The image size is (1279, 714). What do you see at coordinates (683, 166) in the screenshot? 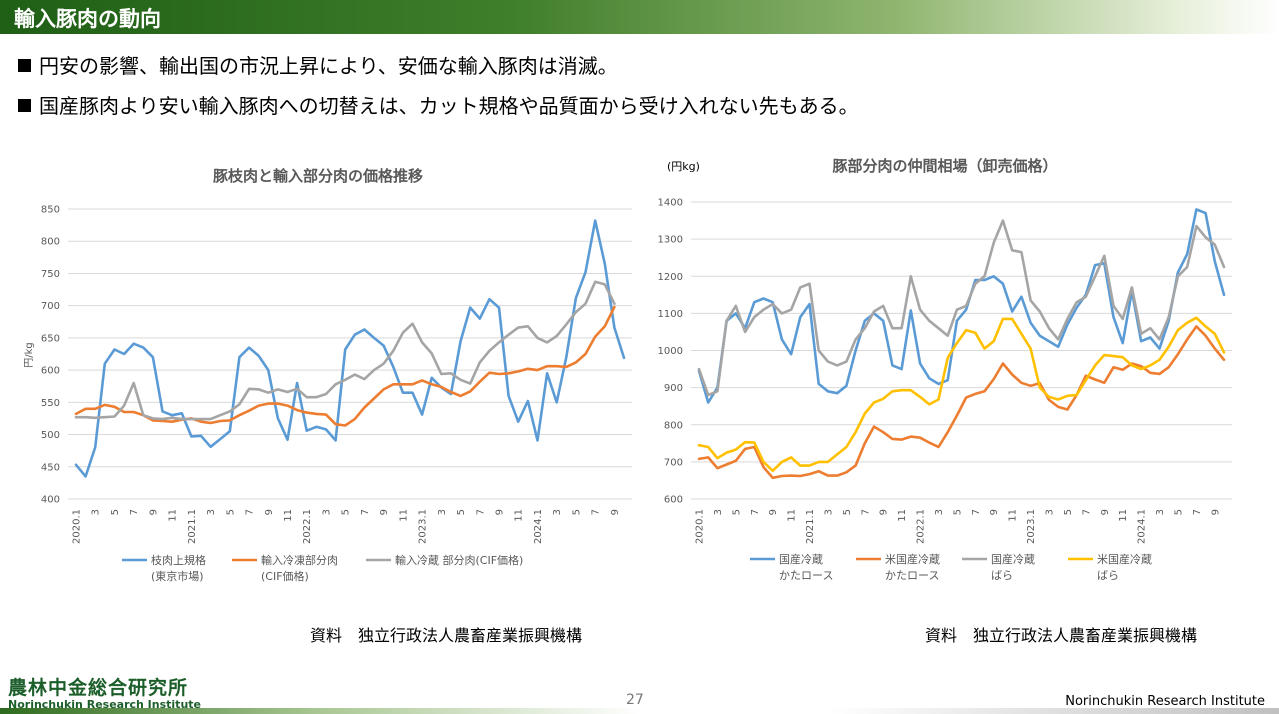
I see `right-y-axis-label: (円kg)` at bounding box center [683, 166].